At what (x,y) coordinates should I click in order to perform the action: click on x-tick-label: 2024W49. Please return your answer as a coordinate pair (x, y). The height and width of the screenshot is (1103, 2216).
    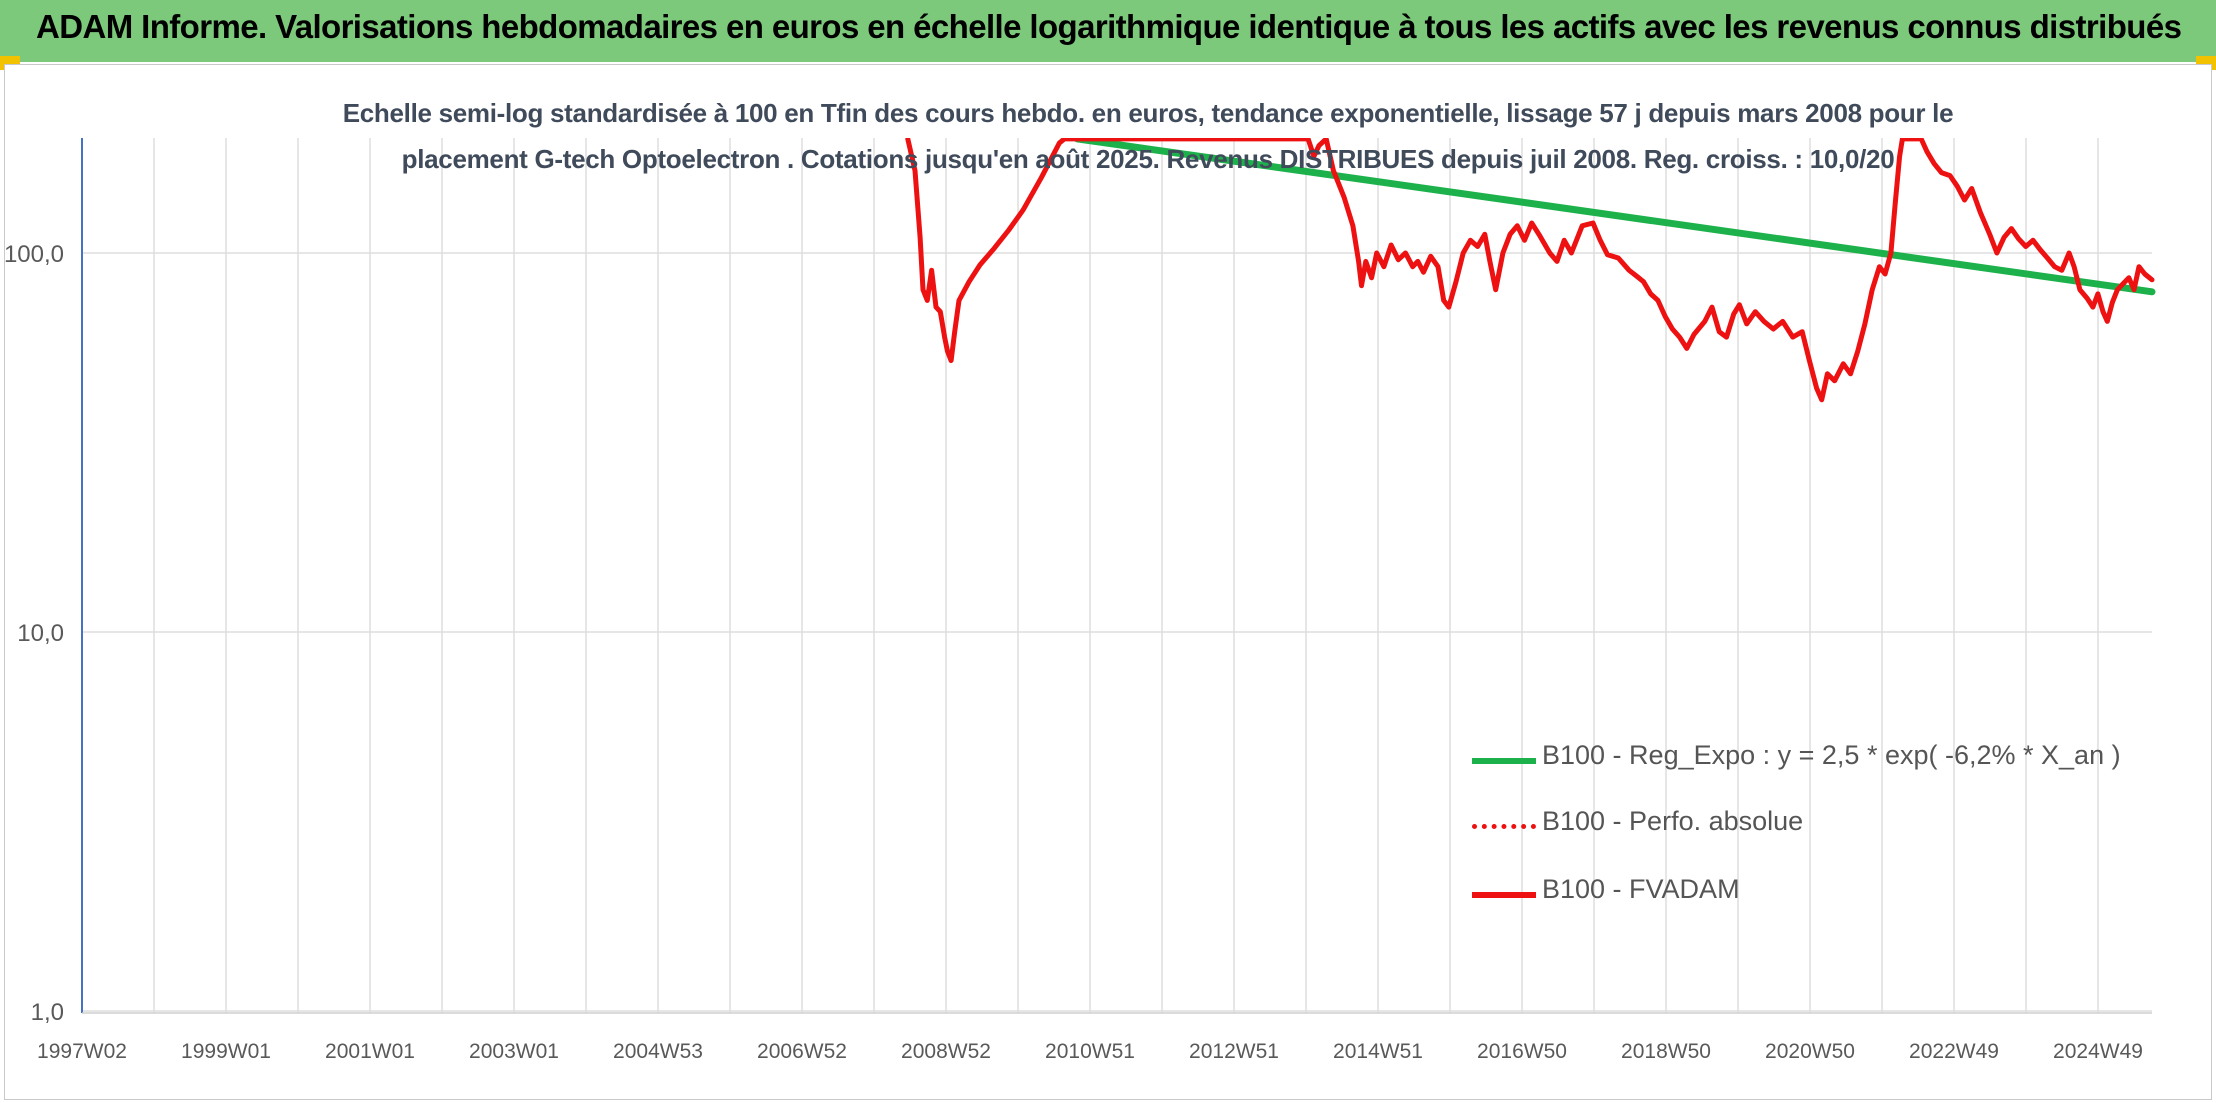
    Looking at the image, I should click on (2098, 1051).